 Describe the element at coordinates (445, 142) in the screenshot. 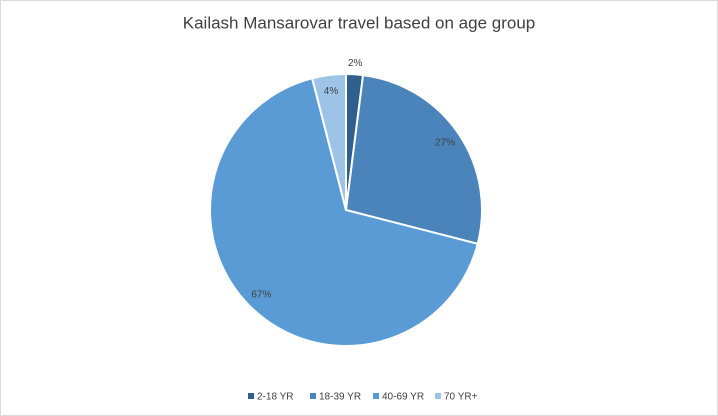

I see `data-label: 27%` at that location.